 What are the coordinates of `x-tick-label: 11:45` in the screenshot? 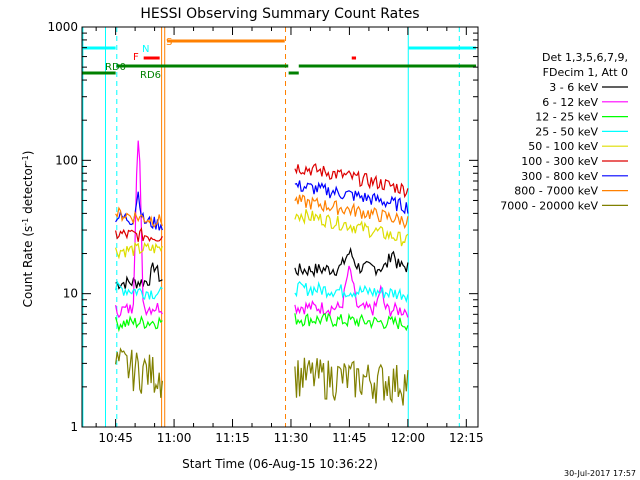 It's located at (349, 438).